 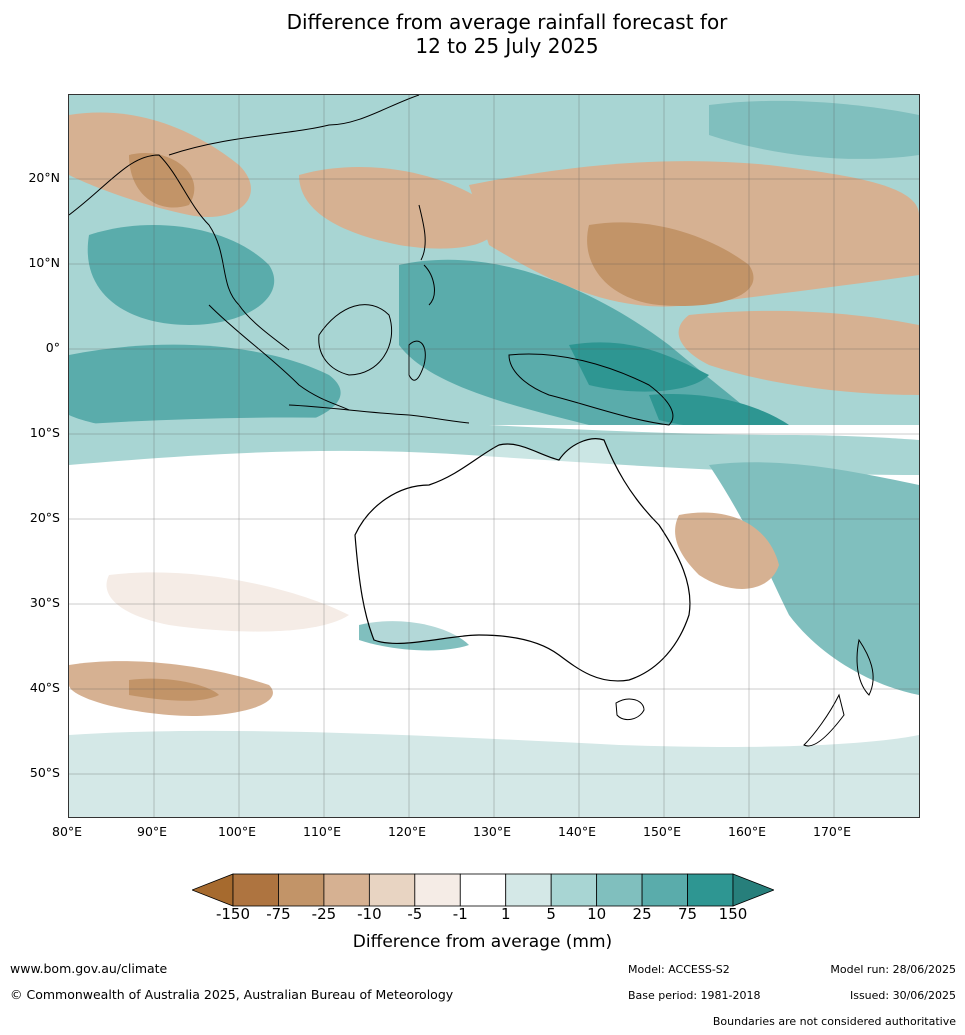 I want to click on philippines-outline, so click(x=426, y=255).